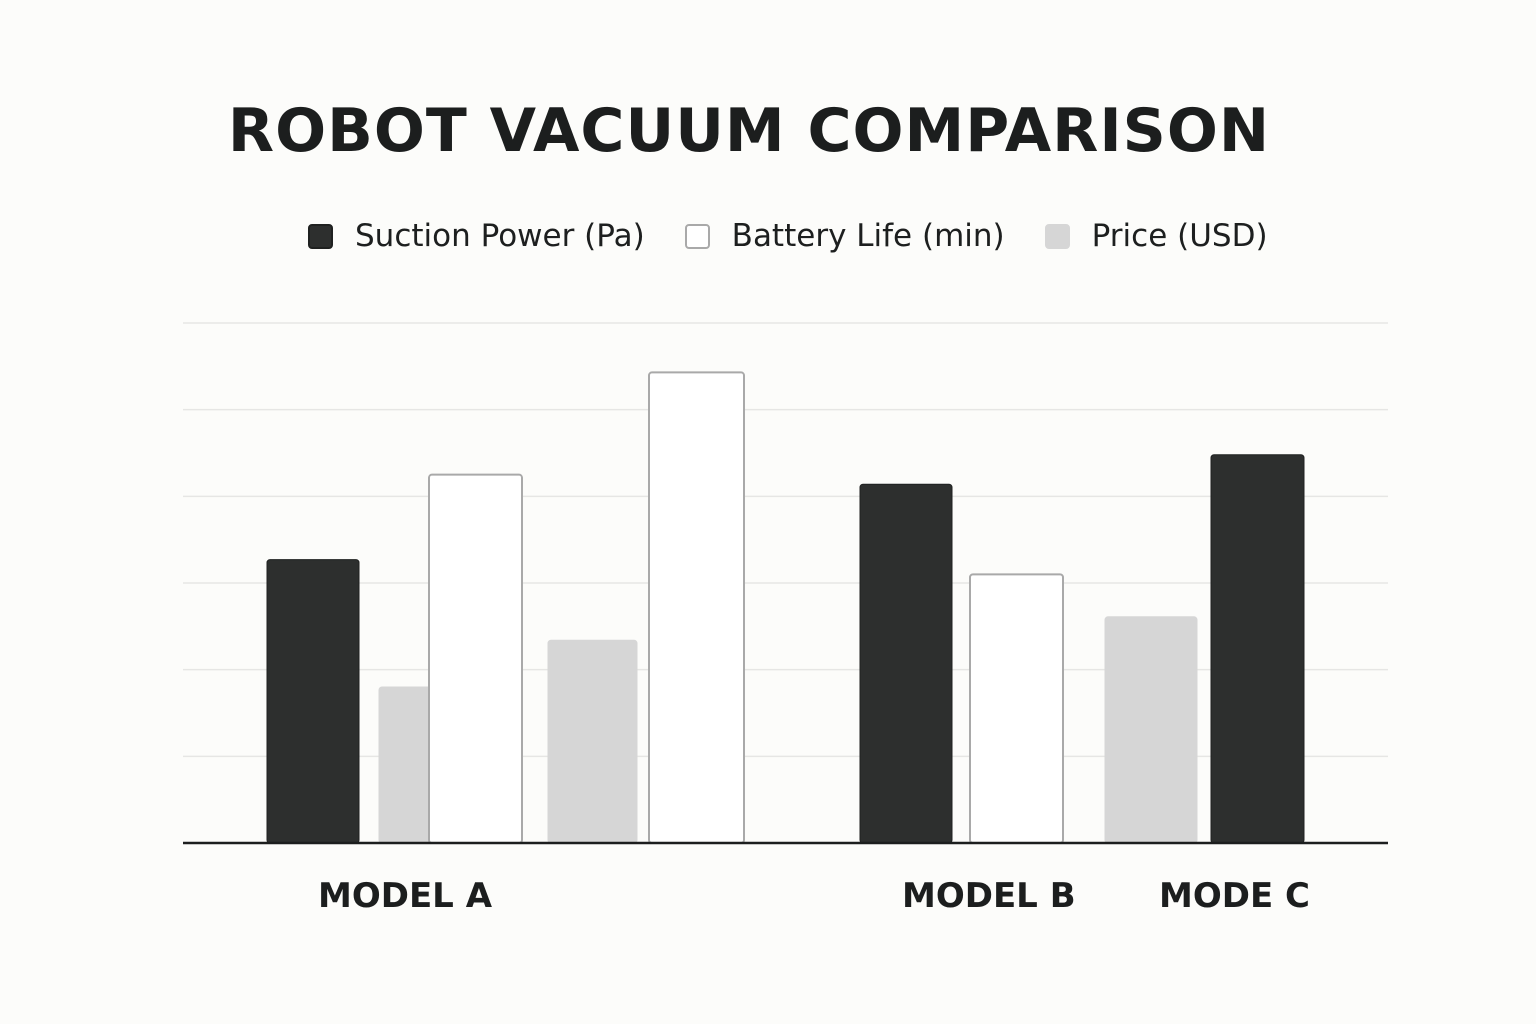  I want to click on legend-swatch-price, so click(1057, 236).